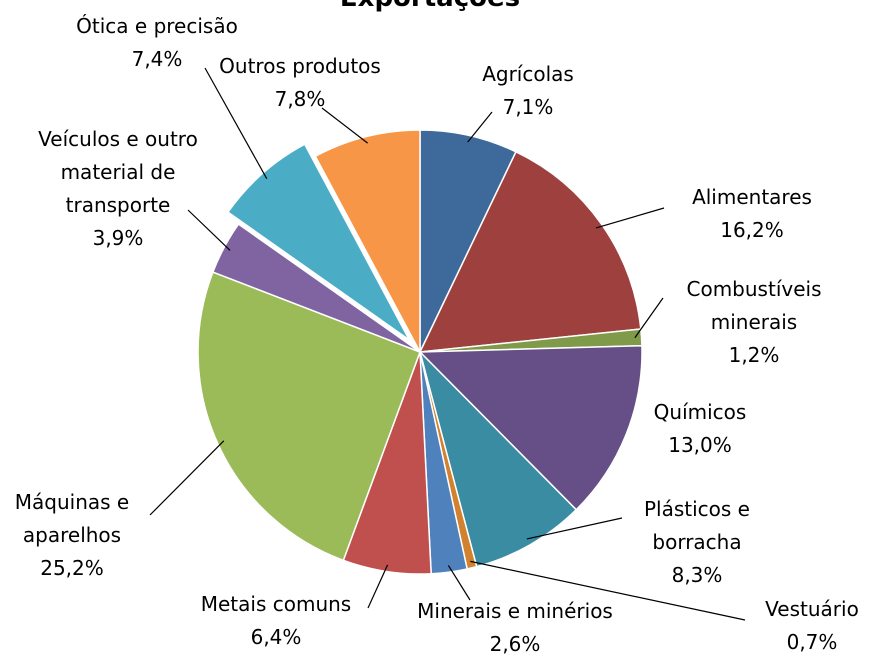  I want to click on value-label: 0,7%, so click(812, 642).